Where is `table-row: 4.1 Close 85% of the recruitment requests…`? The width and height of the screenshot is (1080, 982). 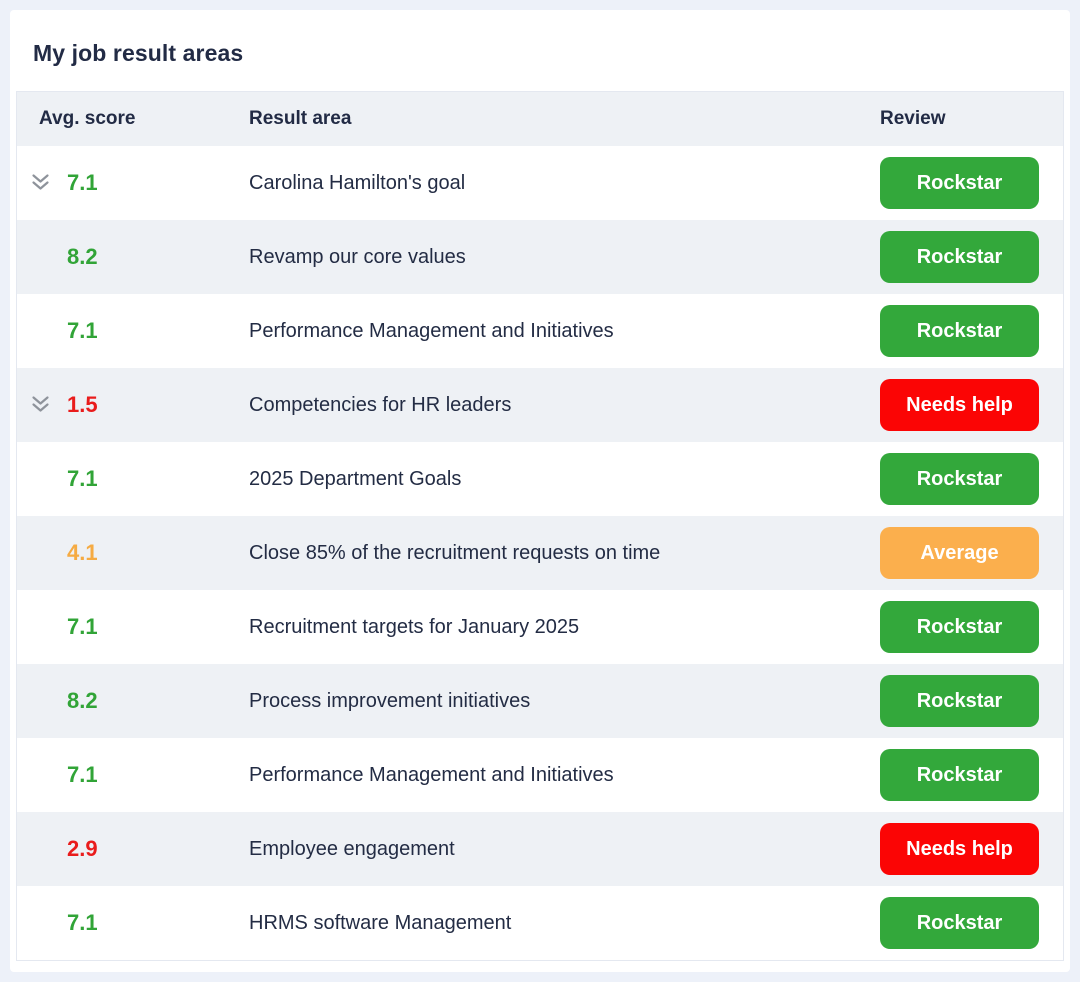
table-row: 4.1 Close 85% of the recruitment requests… is located at coordinates (540, 553).